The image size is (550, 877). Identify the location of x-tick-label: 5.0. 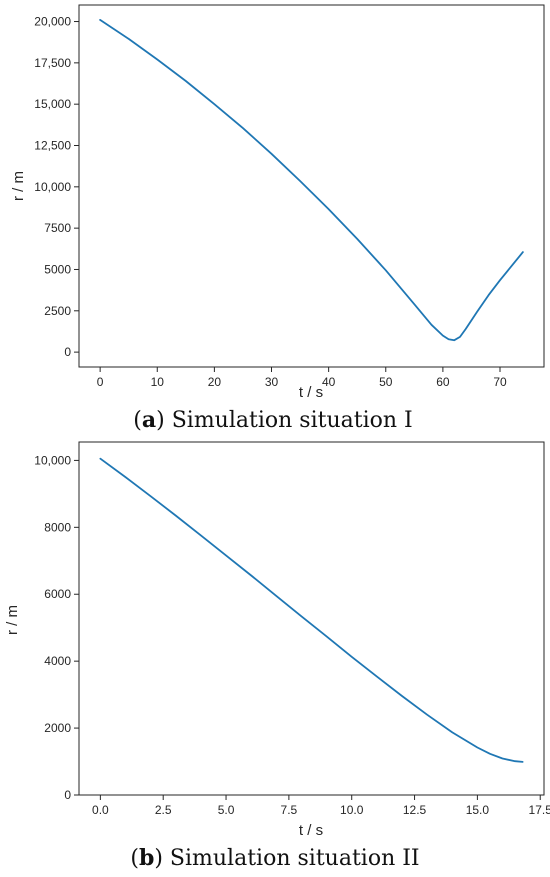
(226, 810).